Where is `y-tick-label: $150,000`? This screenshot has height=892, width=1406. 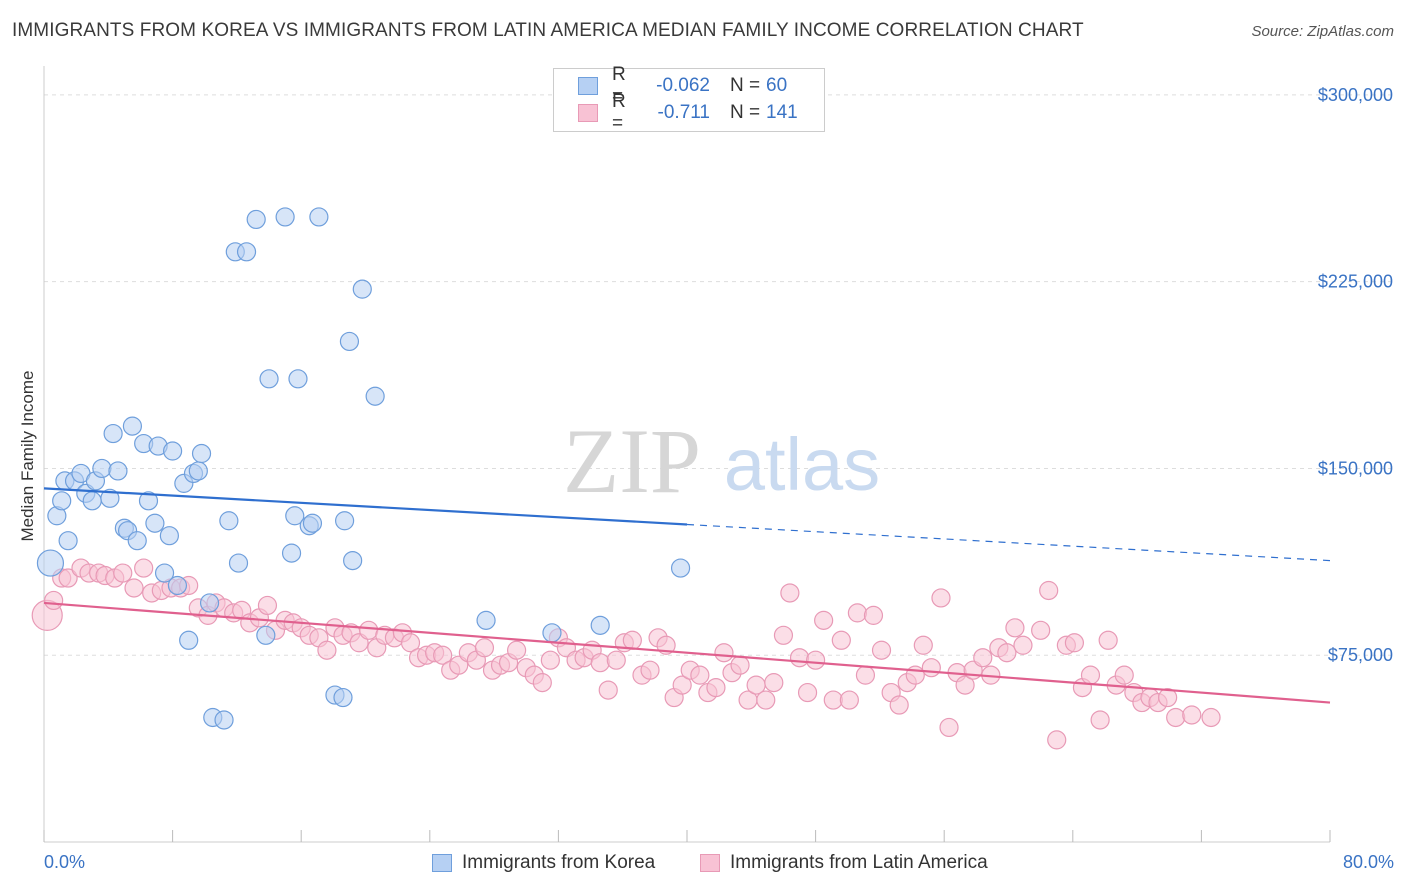 y-tick-label: $150,000 is located at coordinates (1355, 468).